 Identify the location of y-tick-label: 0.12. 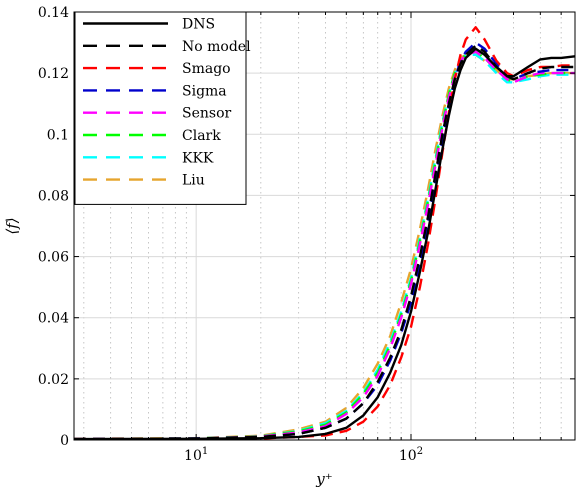
(53, 74).